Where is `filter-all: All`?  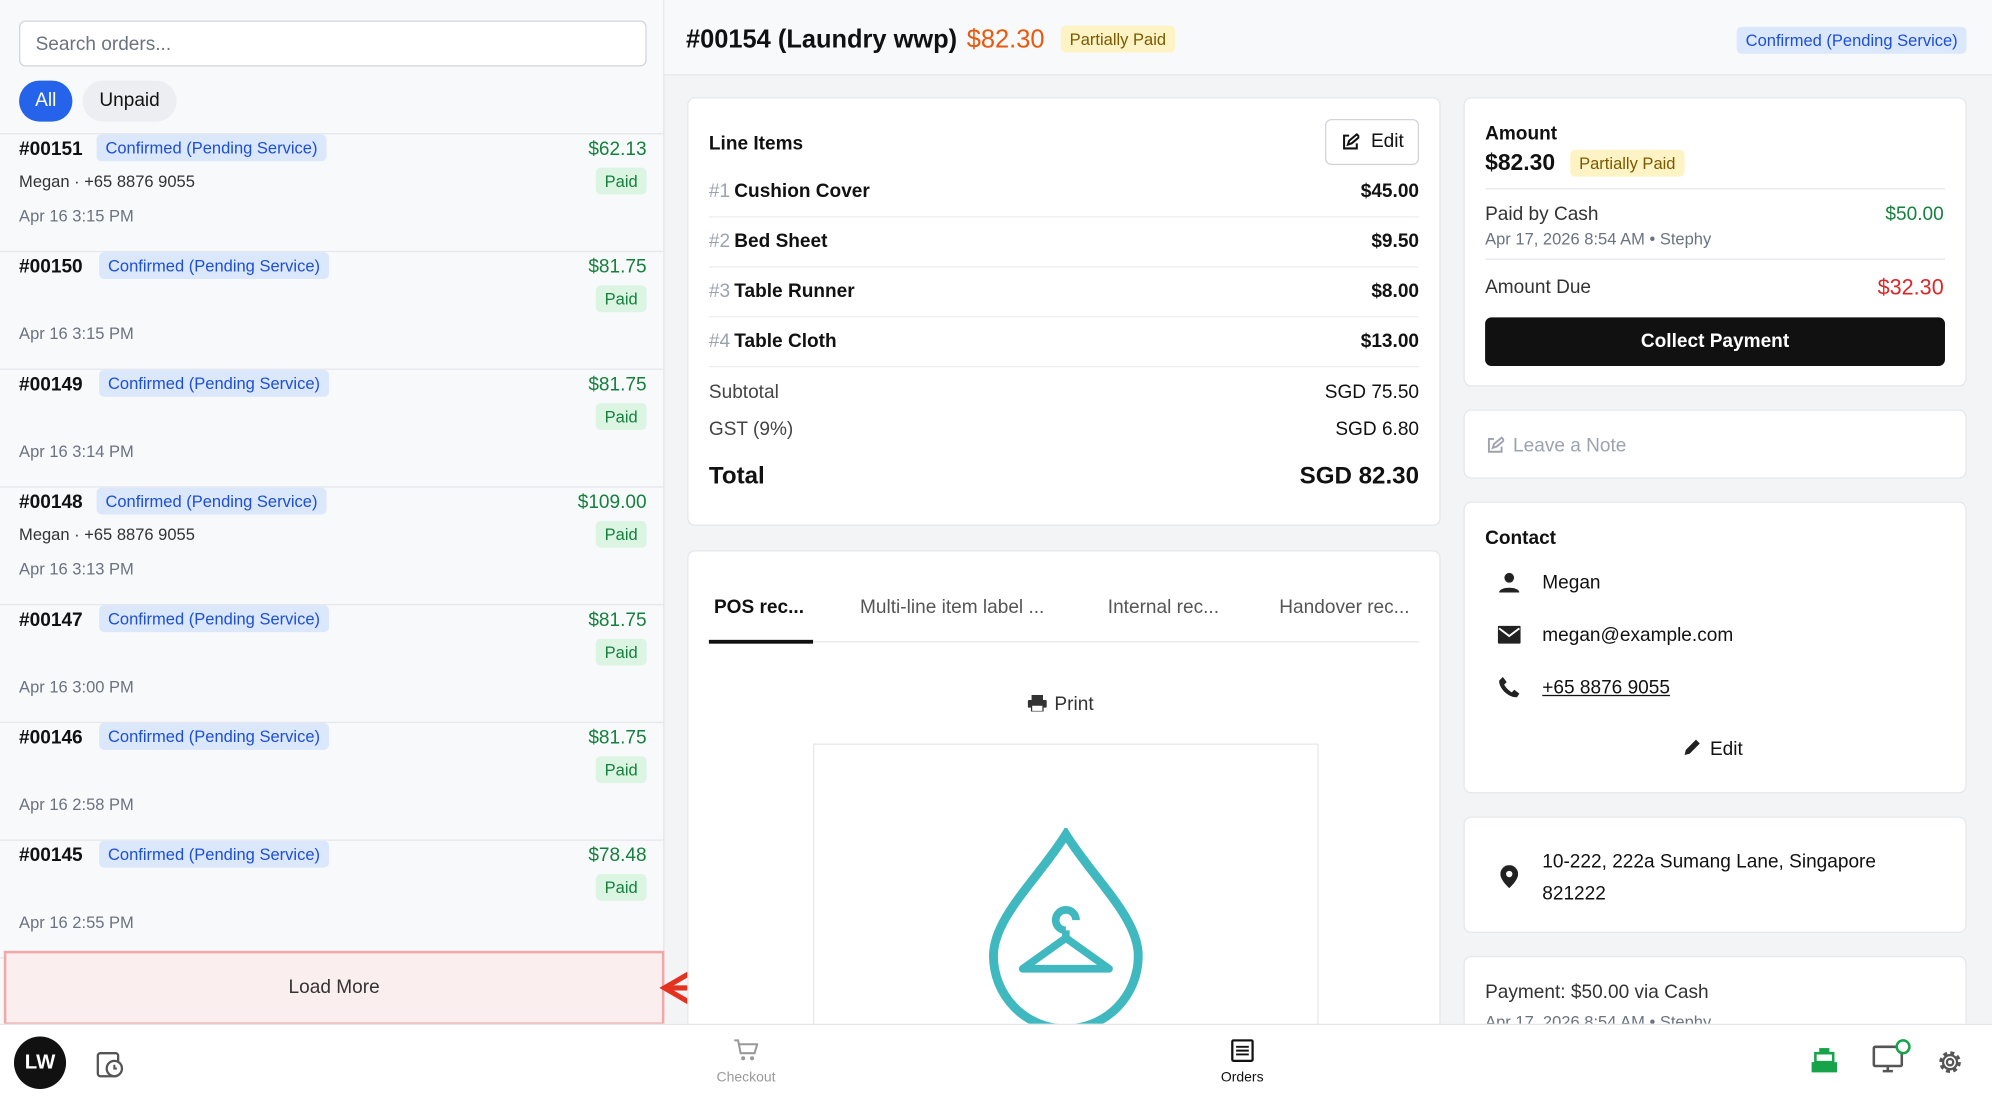 filter-all: All is located at coordinates (46, 101).